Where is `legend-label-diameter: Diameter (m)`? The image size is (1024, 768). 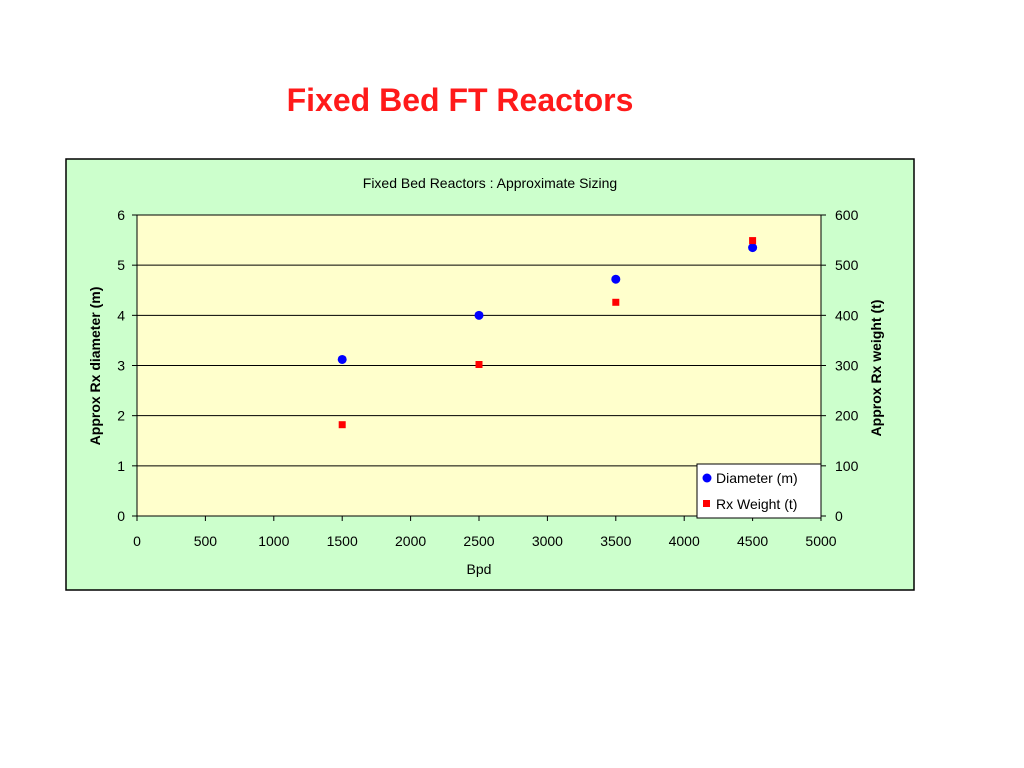
legend-label-diameter: Diameter (m) is located at coordinates (757, 478).